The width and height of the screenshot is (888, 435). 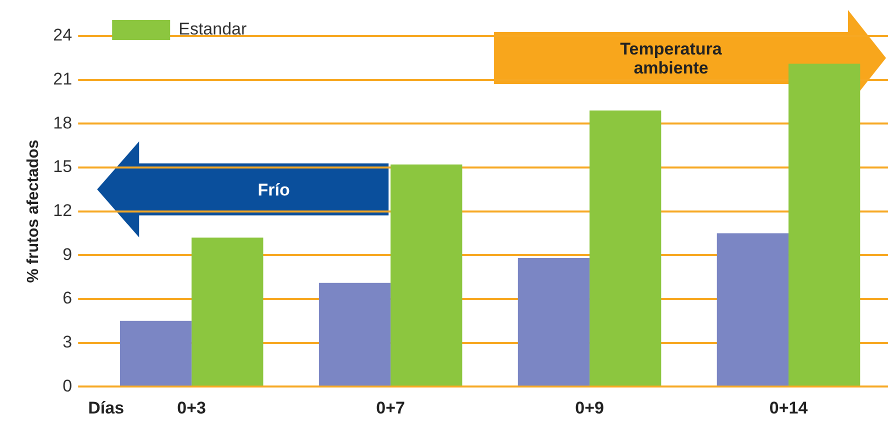 I want to click on x-tick-label: 0+7, so click(x=390, y=408).